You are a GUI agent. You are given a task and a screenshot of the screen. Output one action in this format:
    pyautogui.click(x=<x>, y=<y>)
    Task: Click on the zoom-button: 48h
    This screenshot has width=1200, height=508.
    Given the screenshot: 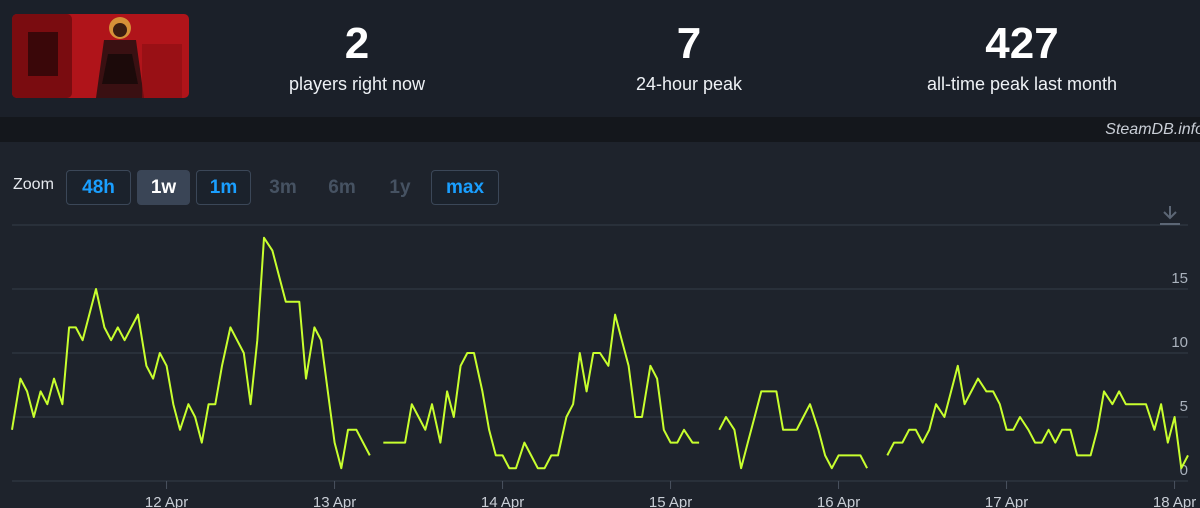 What is the action you would take?
    pyautogui.click(x=98, y=187)
    